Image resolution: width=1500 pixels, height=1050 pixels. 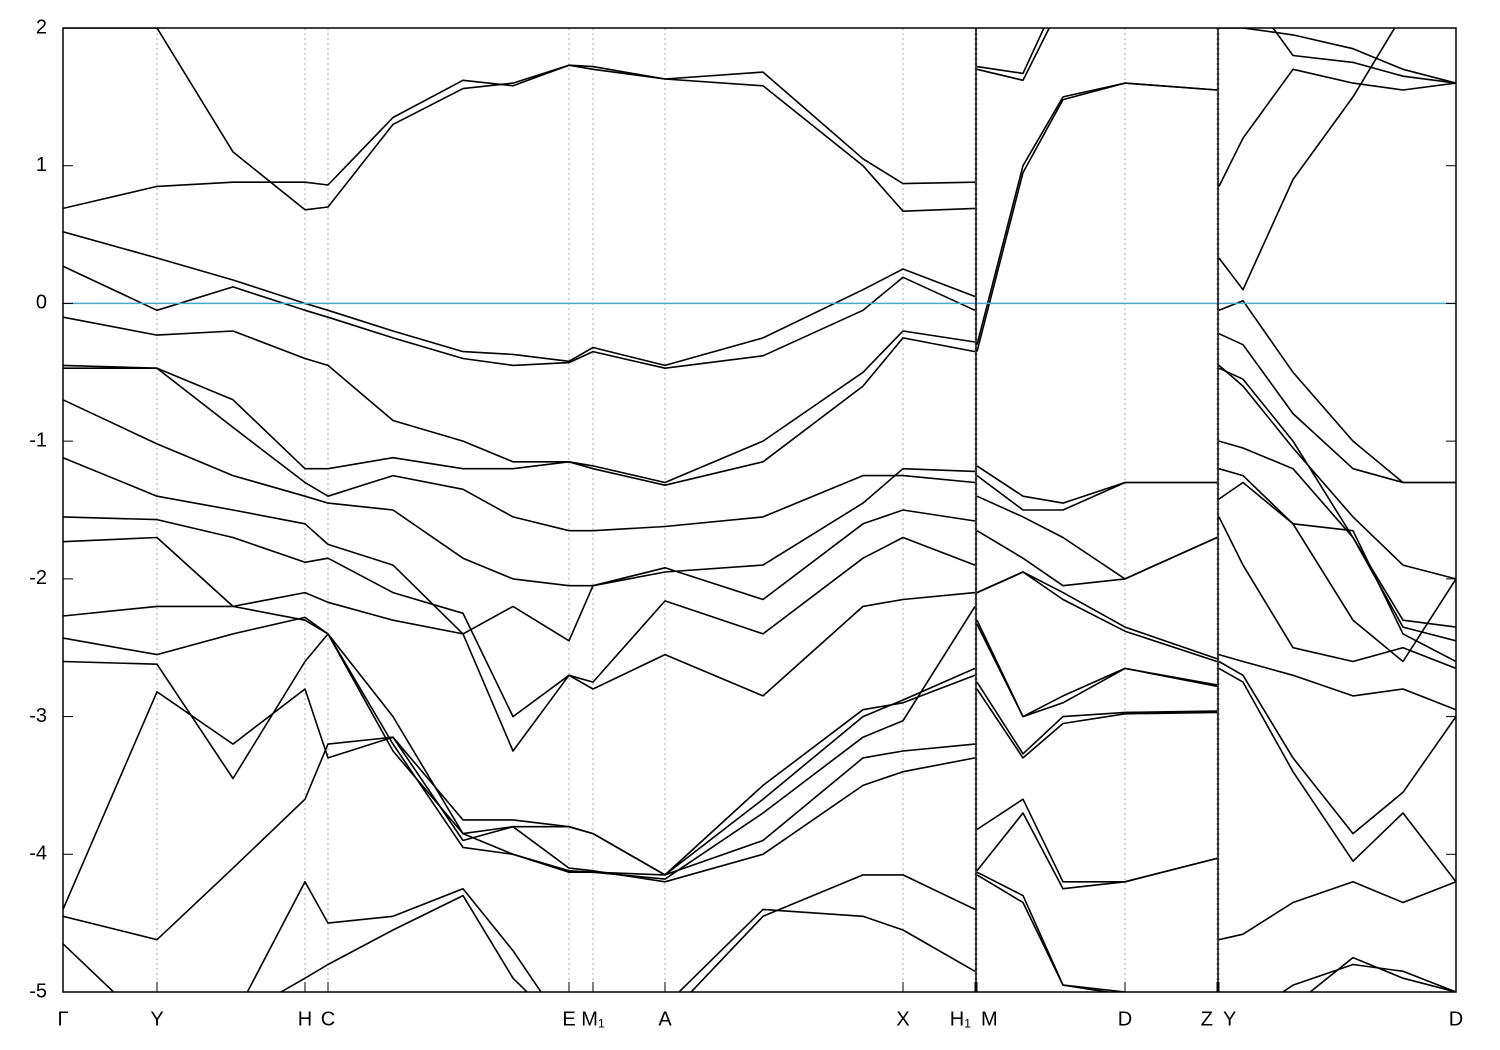 I want to click on x-tick-label: A, so click(x=665, y=1019).